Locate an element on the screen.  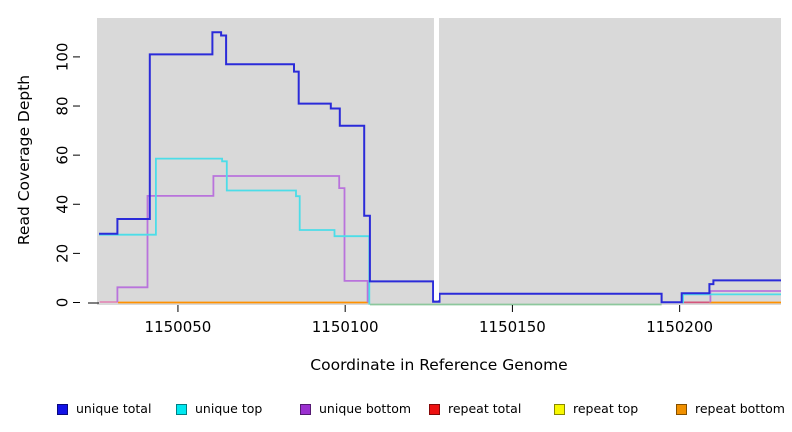
legend-item-unique-total: unique total is located at coordinates (104, 409).